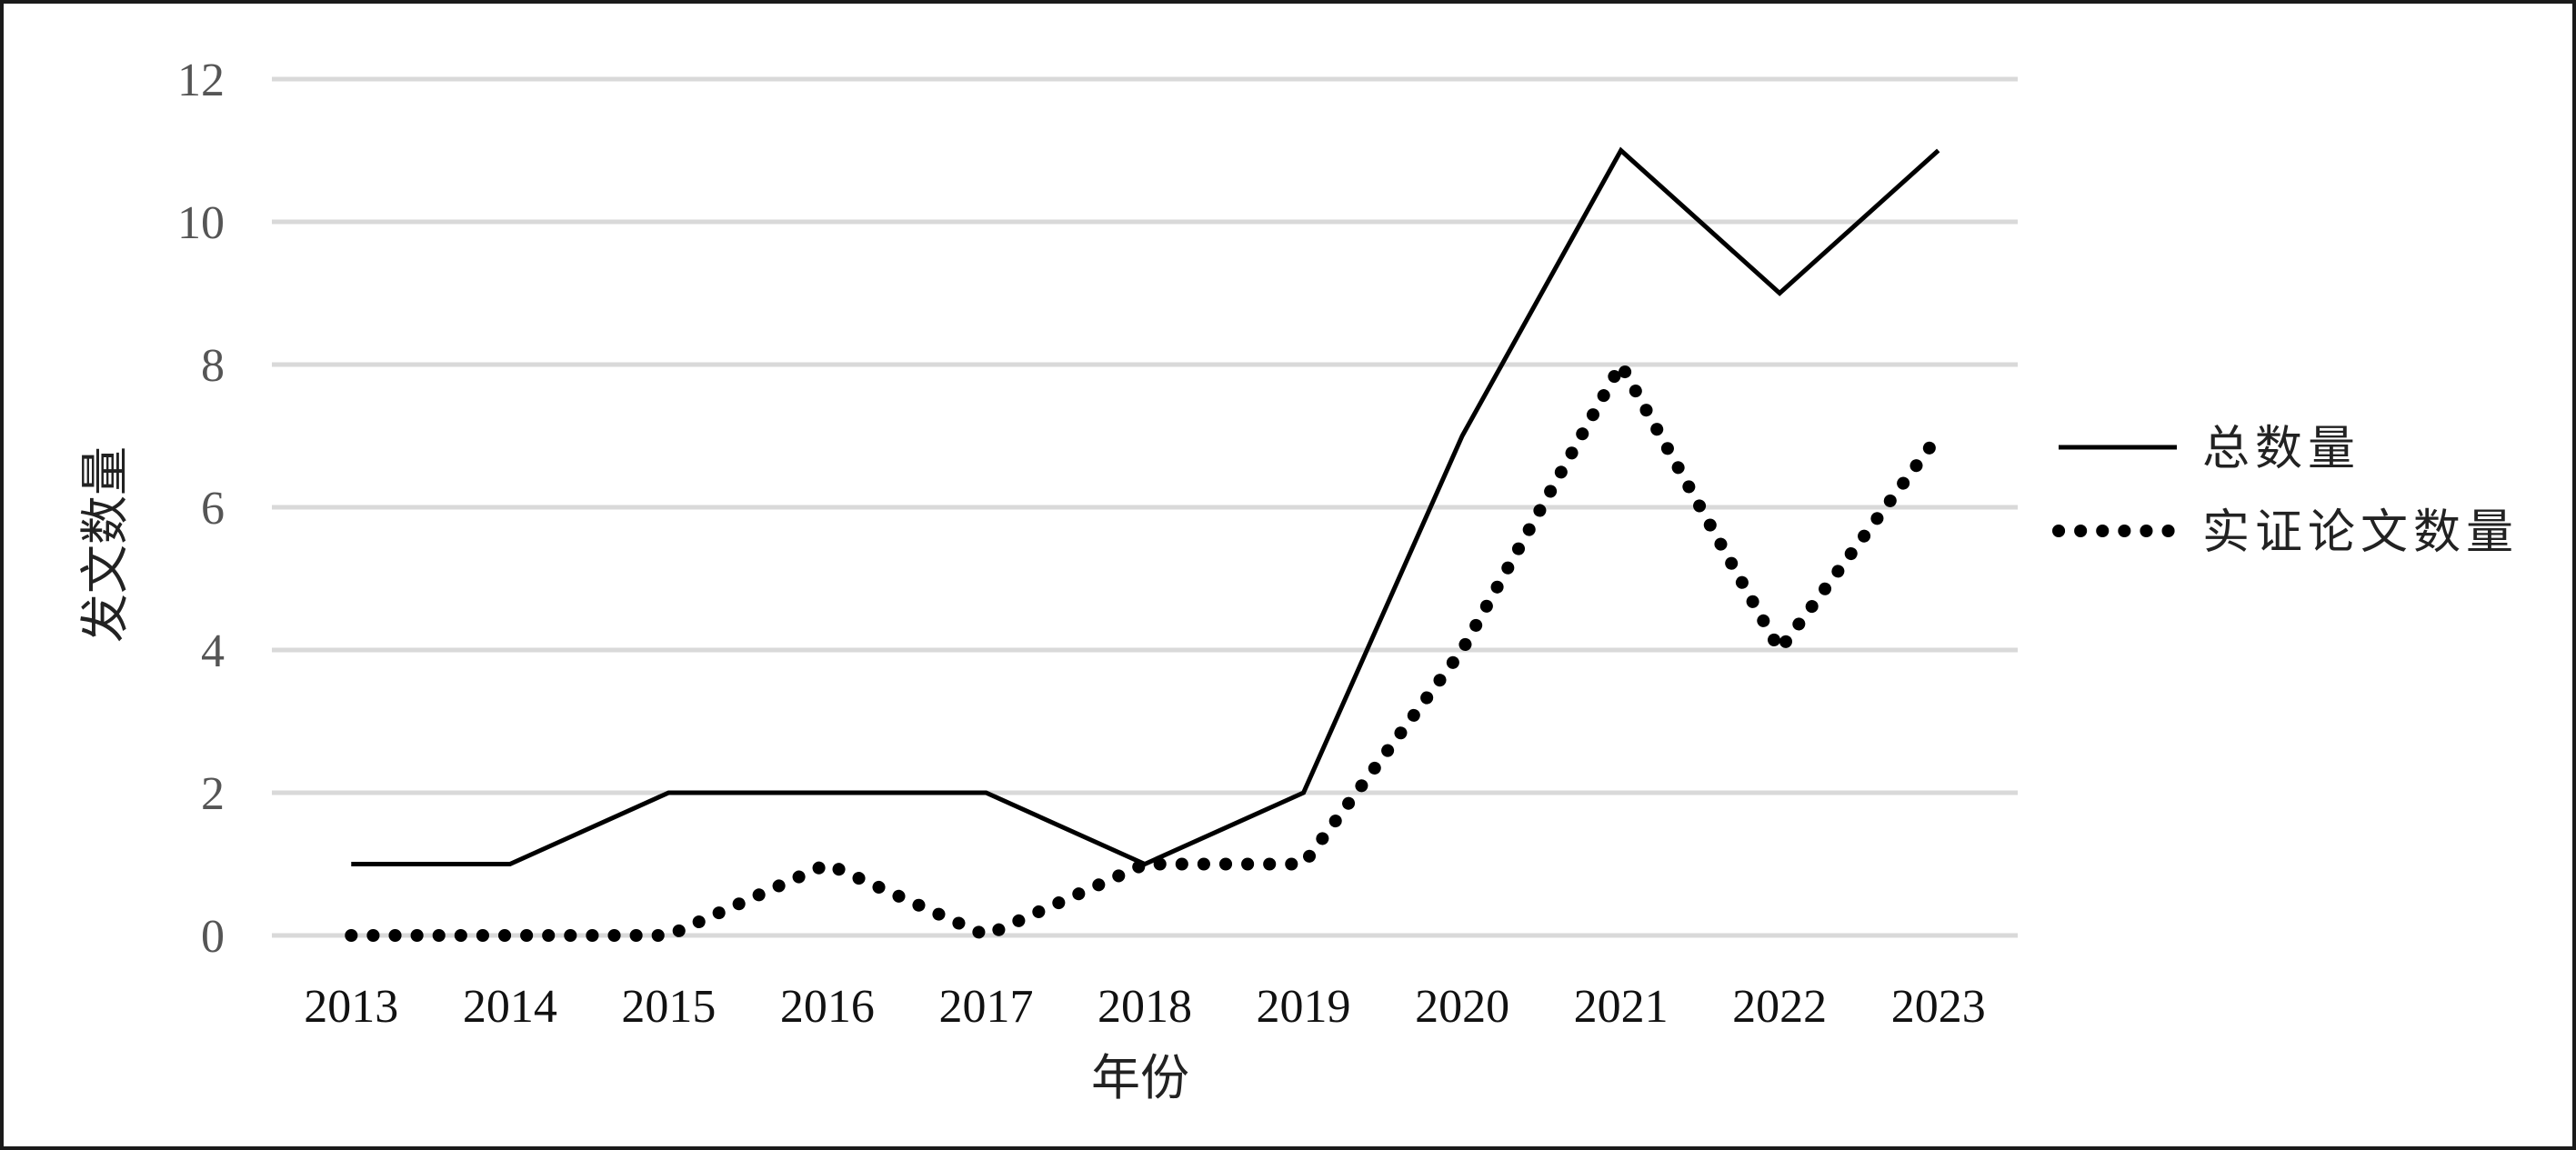 This screenshot has width=2576, height=1150. What do you see at coordinates (213, 366) in the screenshot?
I see `y-tick-label: 8` at bounding box center [213, 366].